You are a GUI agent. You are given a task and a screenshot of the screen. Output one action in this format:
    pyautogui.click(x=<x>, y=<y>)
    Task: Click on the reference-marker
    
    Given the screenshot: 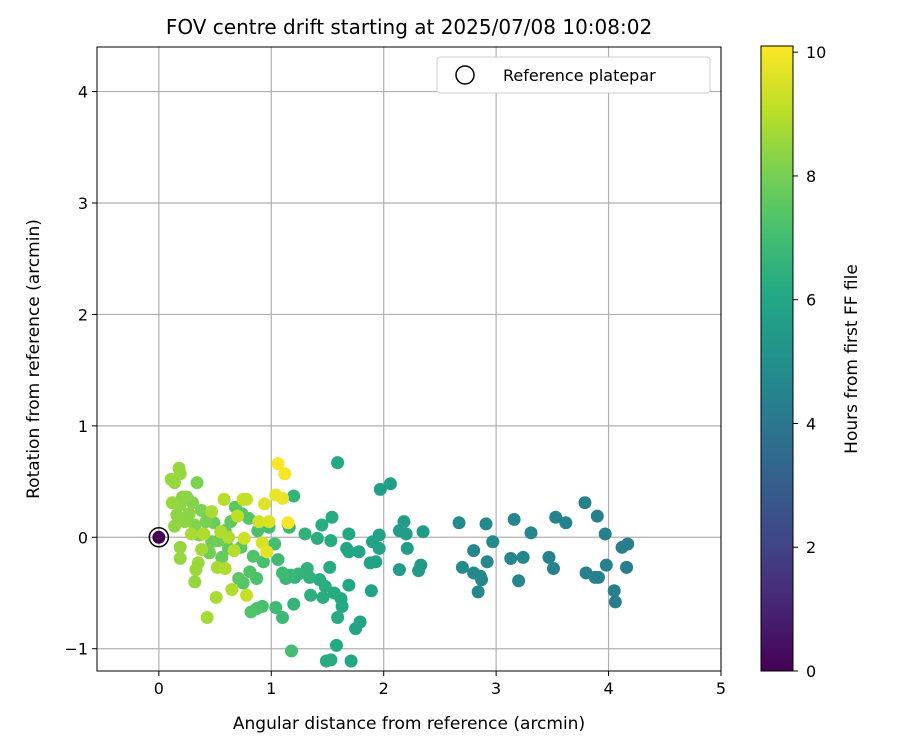 What is the action you would take?
    pyautogui.click(x=159, y=537)
    